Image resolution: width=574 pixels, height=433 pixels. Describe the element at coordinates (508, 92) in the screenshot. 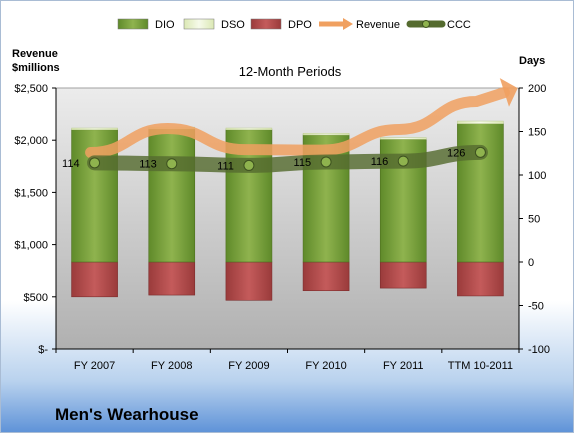

I see `revenue-arrowhead` at that location.